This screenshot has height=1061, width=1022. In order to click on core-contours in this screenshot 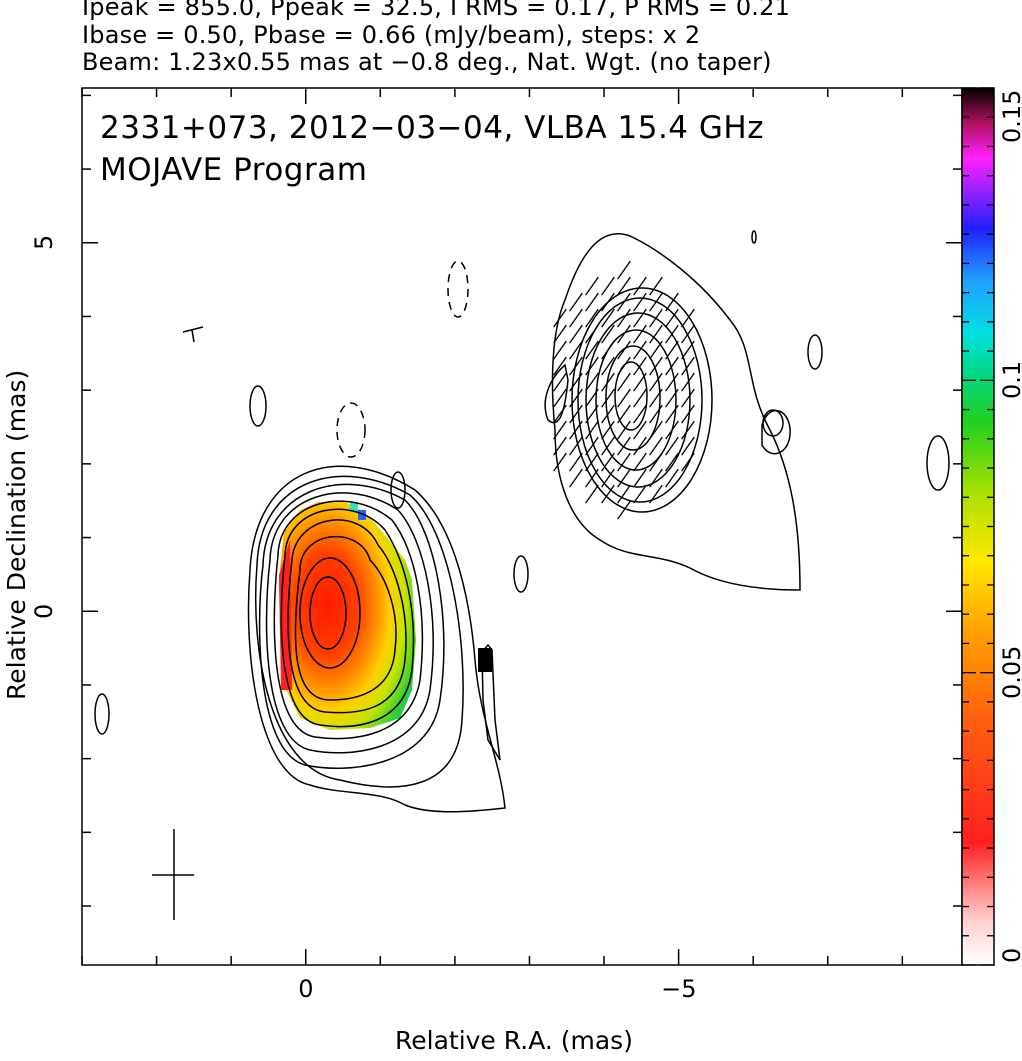, I will do `click(376, 639)`.